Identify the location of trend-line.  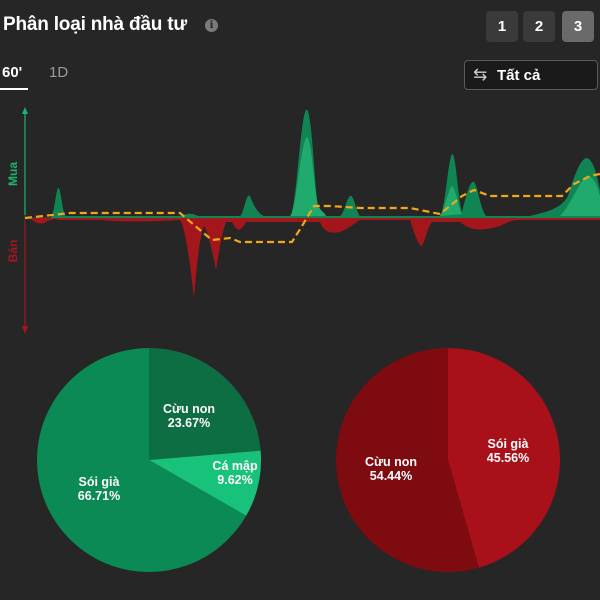
(312, 208).